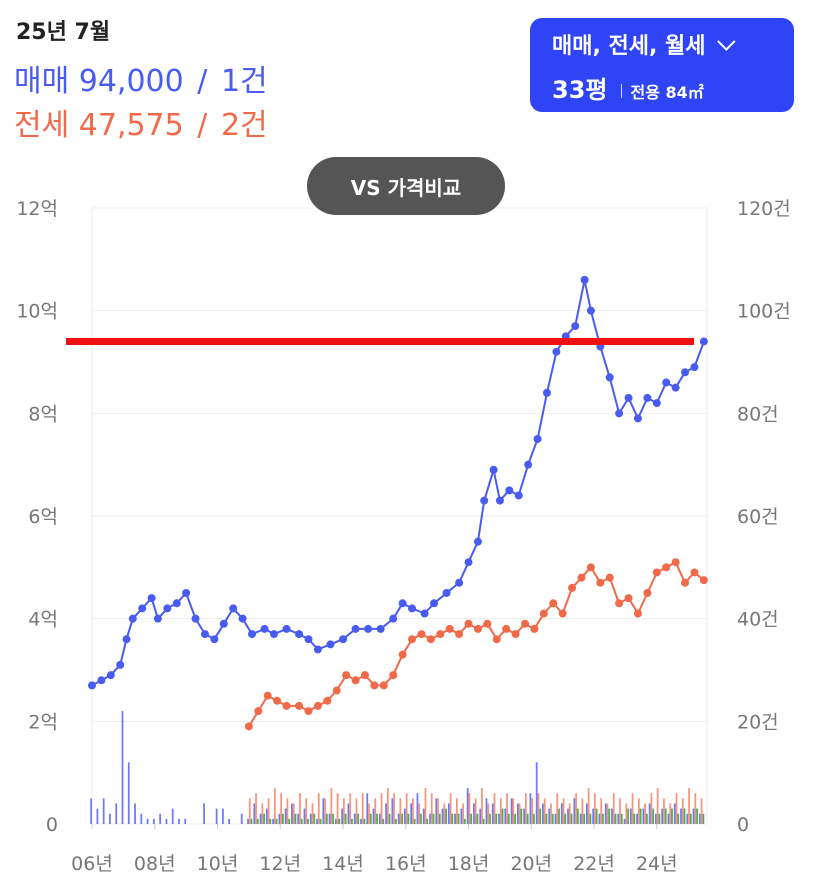 The width and height of the screenshot is (827, 886). What do you see at coordinates (580, 90) in the screenshot?
I see `pyeong-label: 33평` at bounding box center [580, 90].